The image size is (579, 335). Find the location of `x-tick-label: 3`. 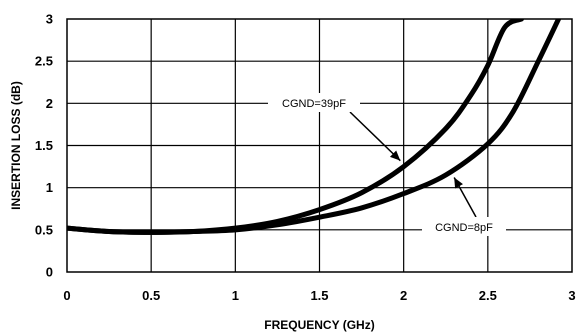

x-tick-label: 3 is located at coordinates (571, 295).